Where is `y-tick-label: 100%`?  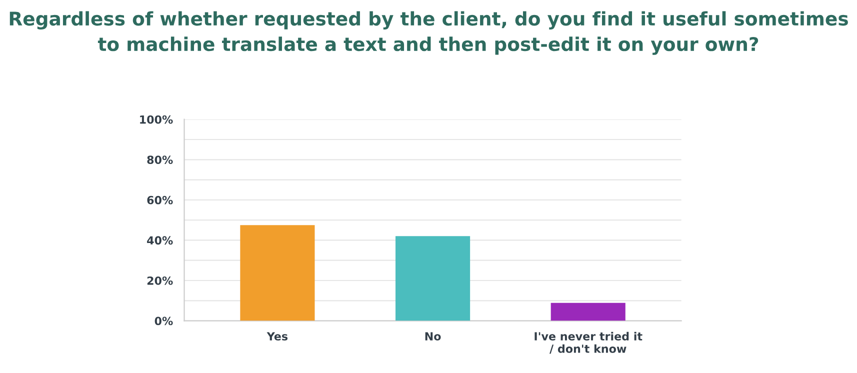 y-tick-label: 100% is located at coordinates (156, 119).